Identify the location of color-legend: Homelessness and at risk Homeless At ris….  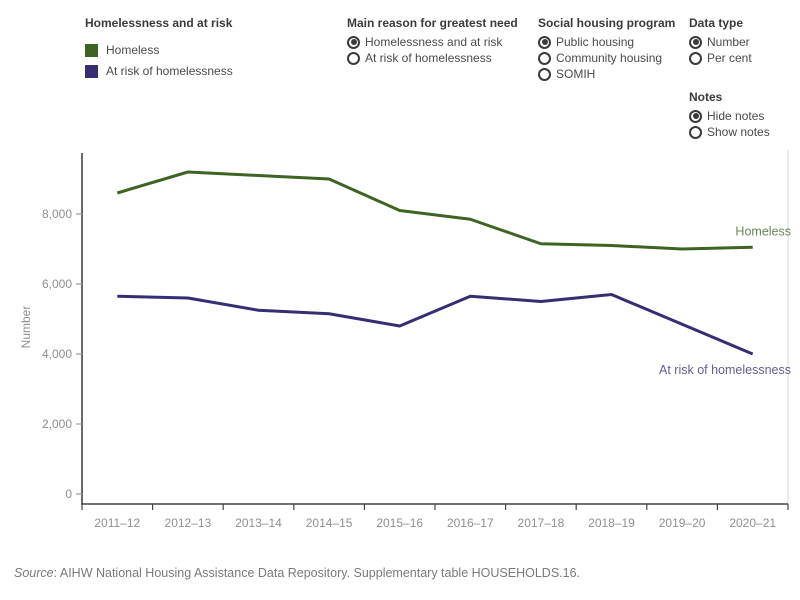
(159, 50).